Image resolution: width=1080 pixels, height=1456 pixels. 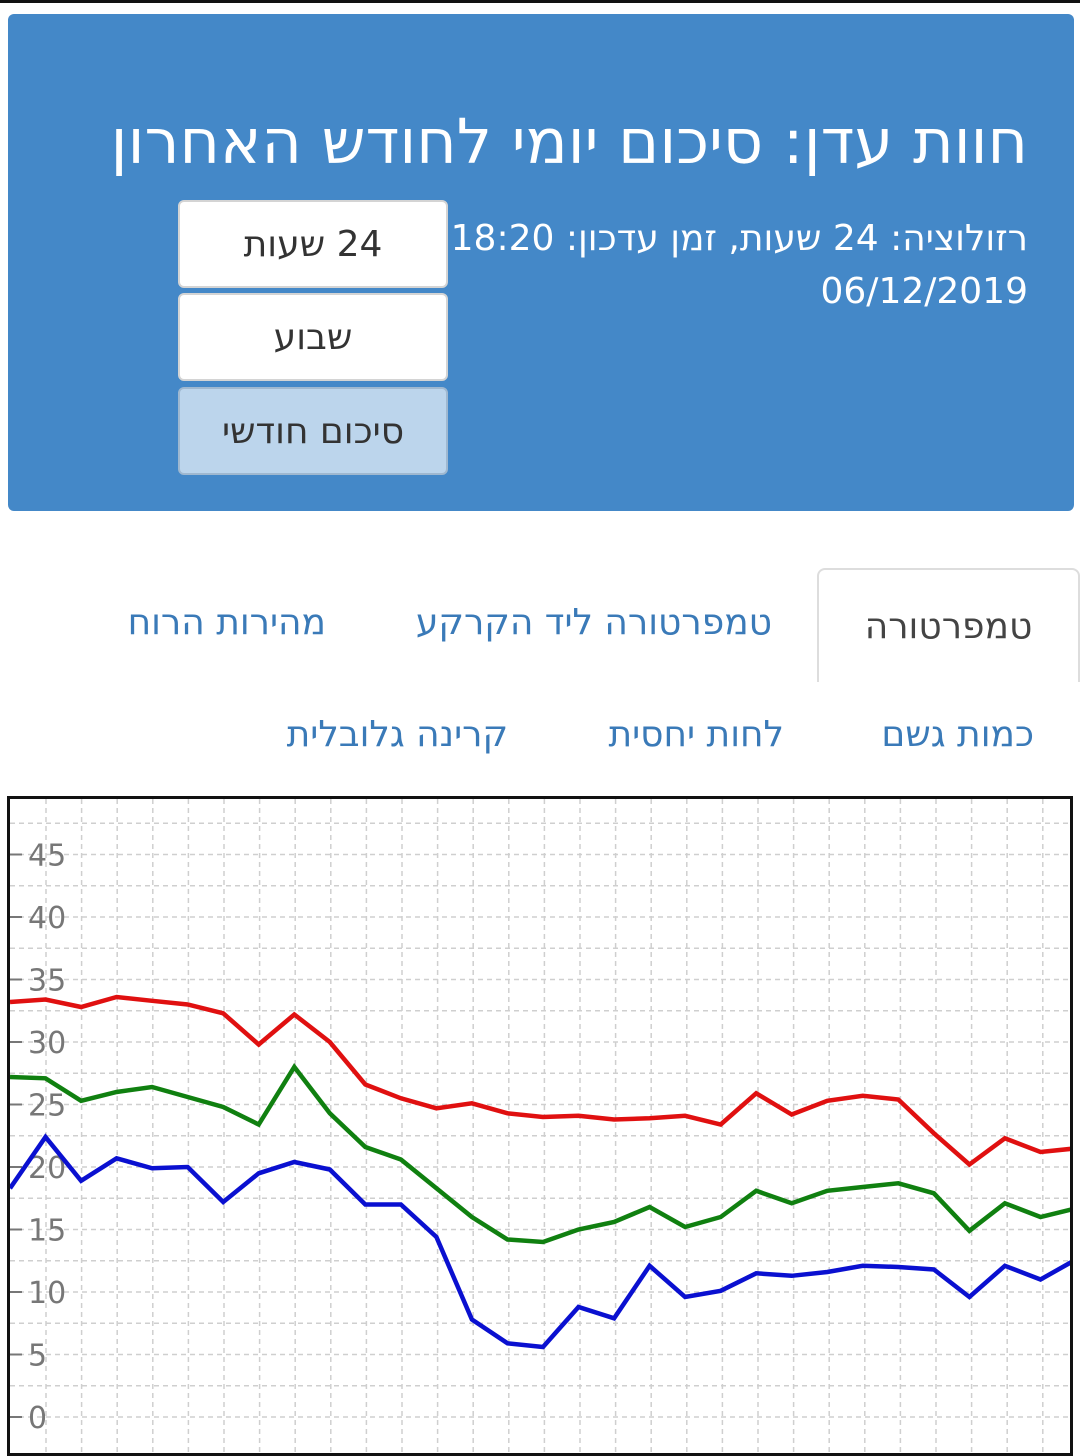 I want to click on button-week: שבוע, so click(x=313, y=337).